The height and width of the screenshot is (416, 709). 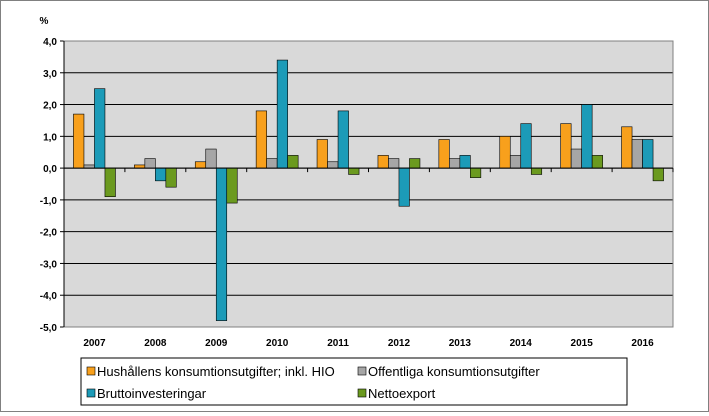 What do you see at coordinates (216, 343) in the screenshot?
I see `x-tick-label: 2009` at bounding box center [216, 343].